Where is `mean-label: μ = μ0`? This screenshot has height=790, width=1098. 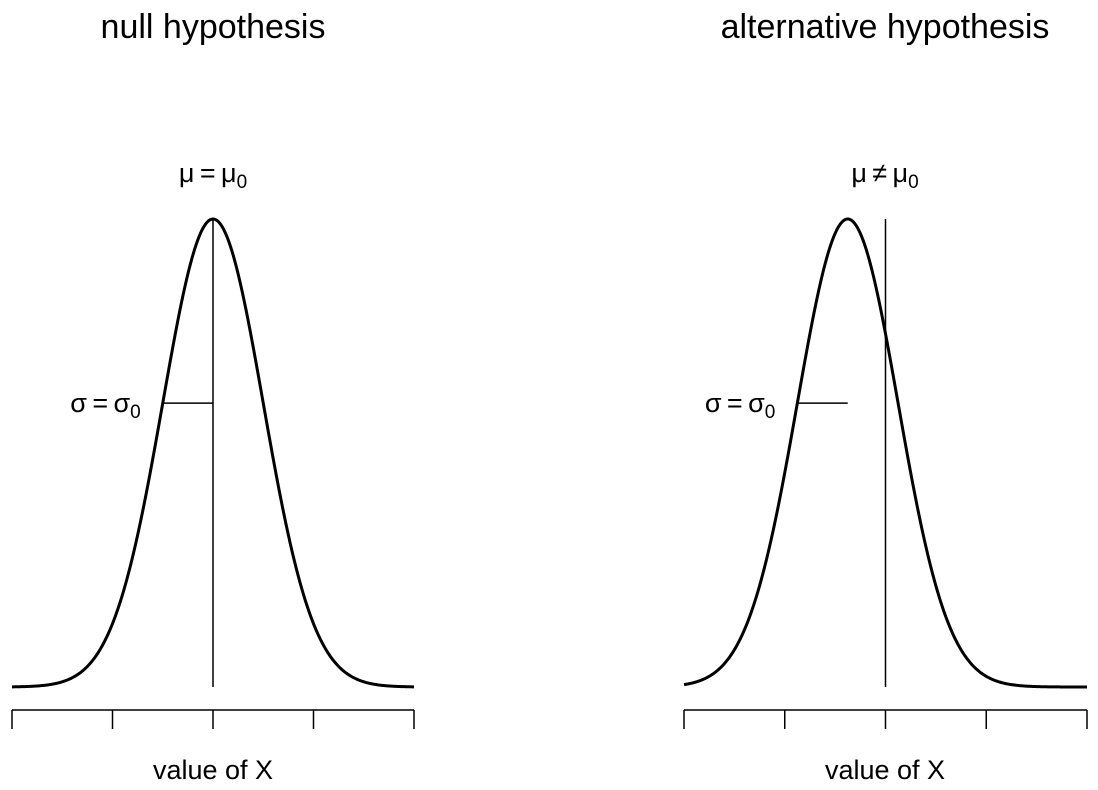
mean-label: μ = μ0 is located at coordinates (213, 175).